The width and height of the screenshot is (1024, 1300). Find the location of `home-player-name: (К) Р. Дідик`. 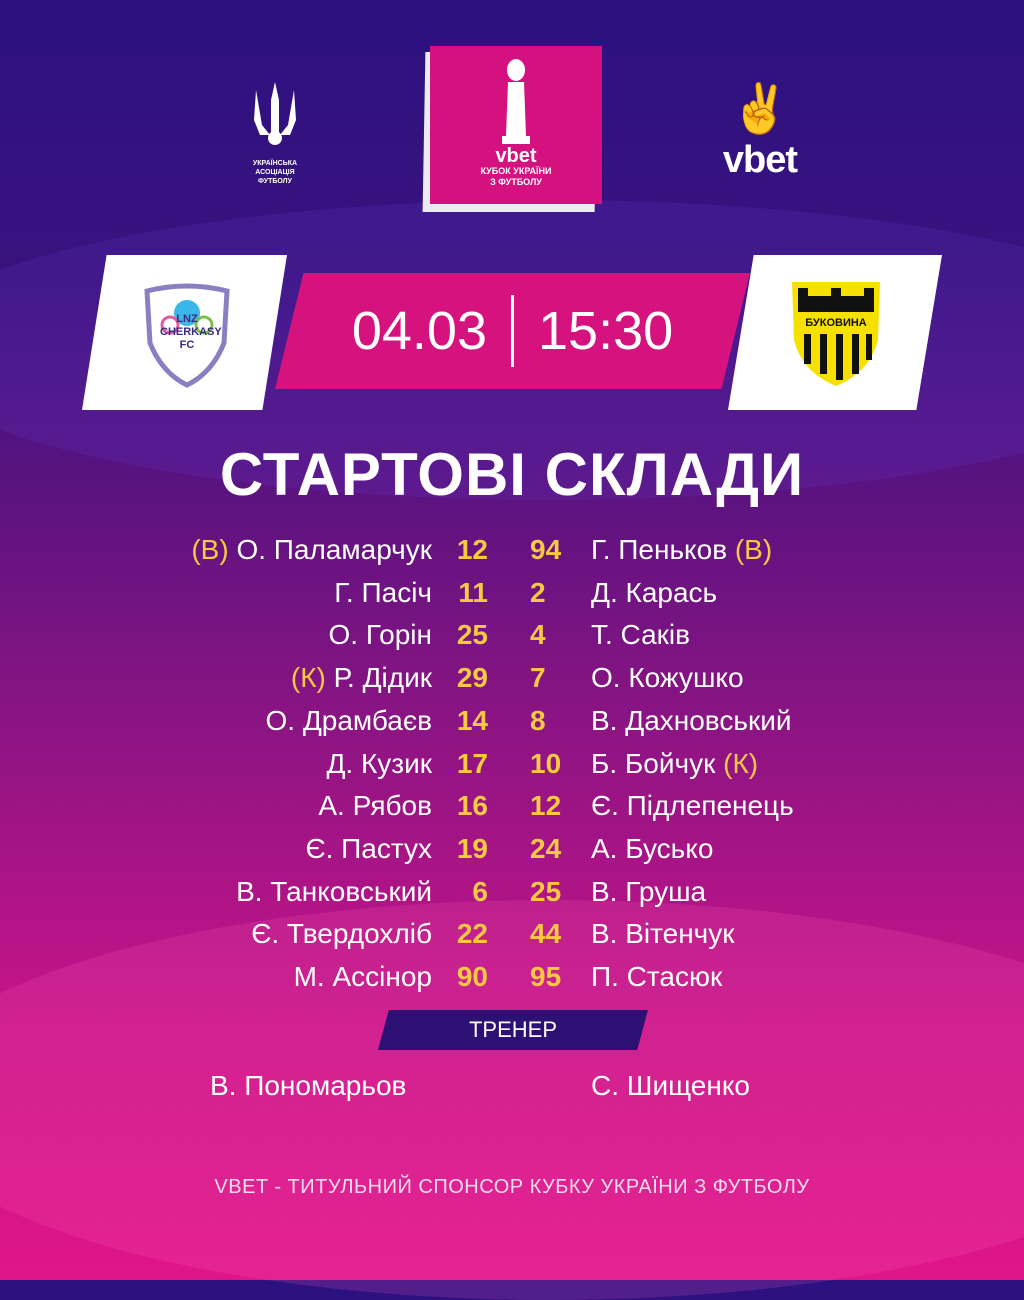

home-player-name: (К) Р. Дідик is located at coordinates (361, 678).